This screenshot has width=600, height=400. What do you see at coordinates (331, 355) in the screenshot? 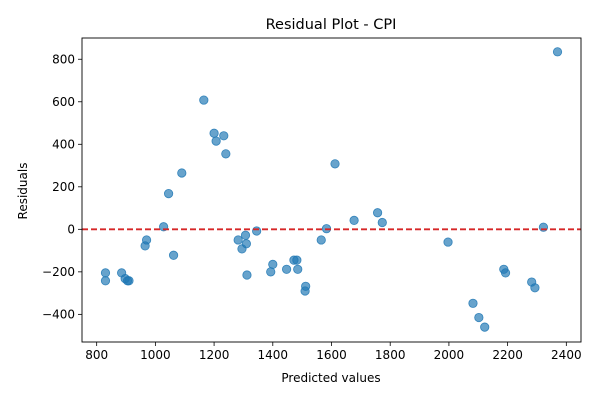
I see `x-tick-label-1600: 1600` at bounding box center [331, 355].